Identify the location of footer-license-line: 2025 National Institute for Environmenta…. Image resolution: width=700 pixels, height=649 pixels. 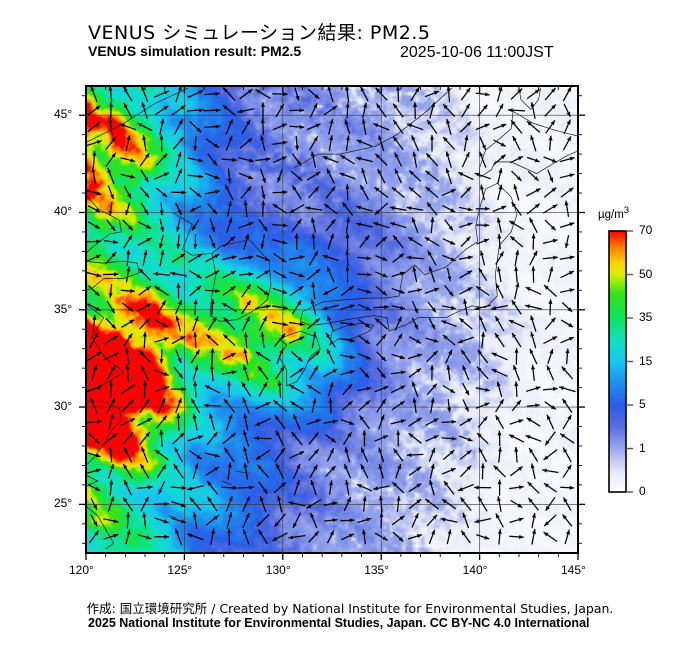
(339, 623).